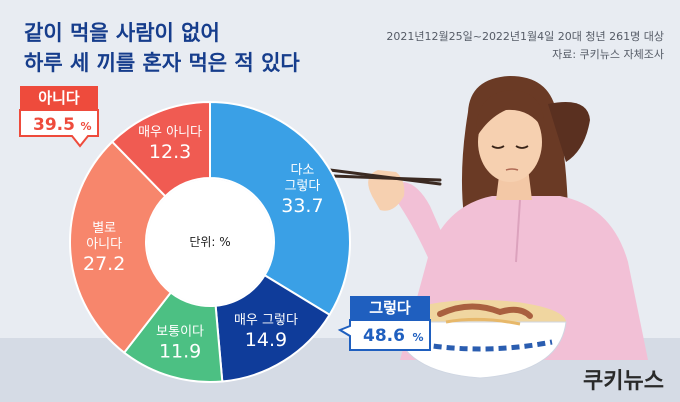  Describe the element at coordinates (180, 352) in the screenshot. I see `slice-value: 11.9` at that location.